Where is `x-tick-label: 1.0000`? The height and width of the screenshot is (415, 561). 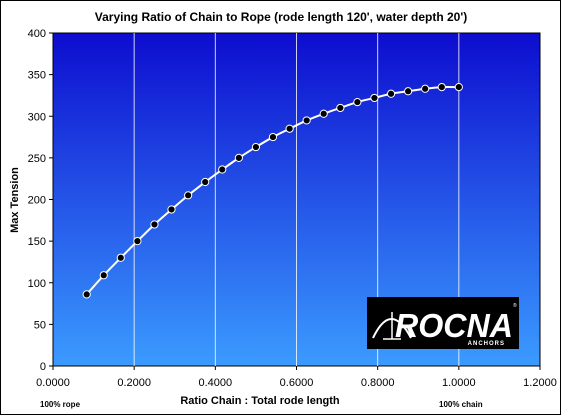
x-tick-label: 1.0000 is located at coordinates (459, 383).